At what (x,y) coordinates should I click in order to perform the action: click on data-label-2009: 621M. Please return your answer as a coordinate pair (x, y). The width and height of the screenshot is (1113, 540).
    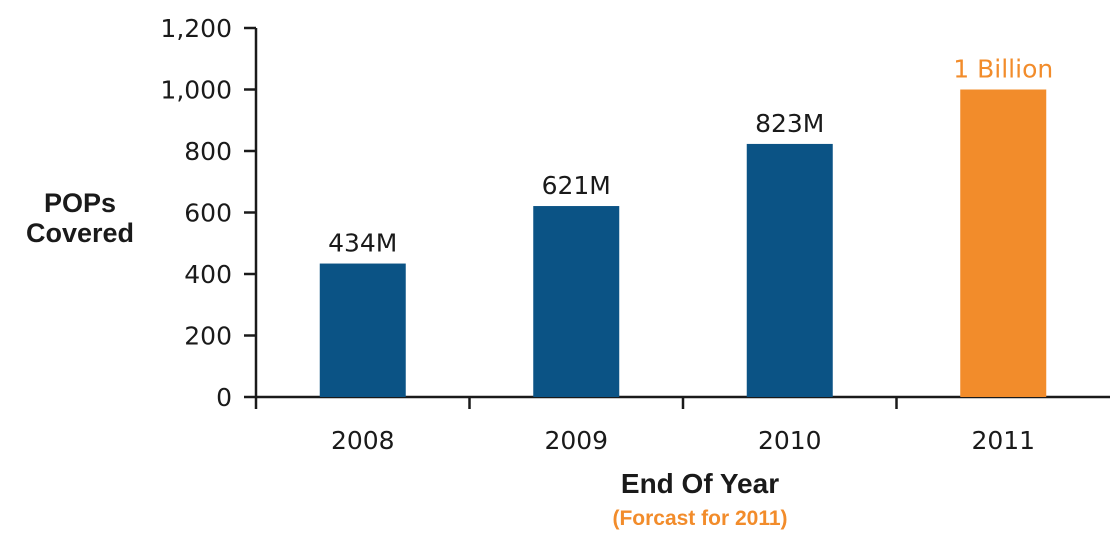
    Looking at the image, I should click on (576, 185).